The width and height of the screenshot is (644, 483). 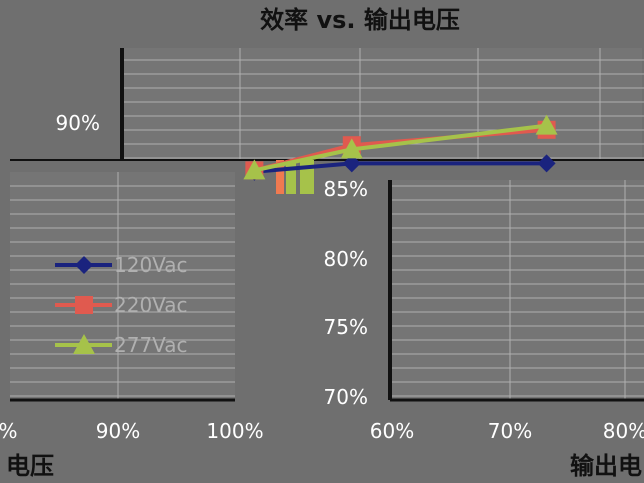 What do you see at coordinates (346, 327) in the screenshot?
I see `y-tick-label: 75%` at bounding box center [346, 327].